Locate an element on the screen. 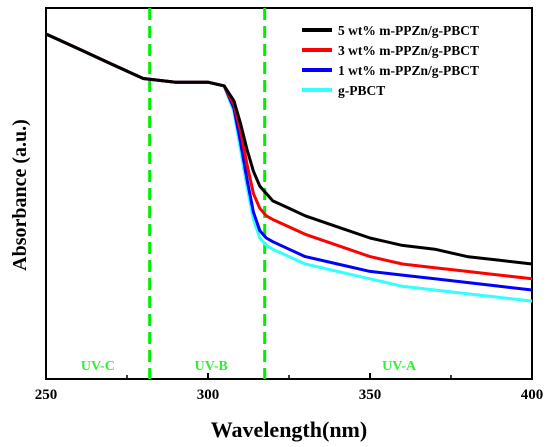  legend-label-2: 1 wt% m-PPZn/g-PBCT is located at coordinates (408, 70).